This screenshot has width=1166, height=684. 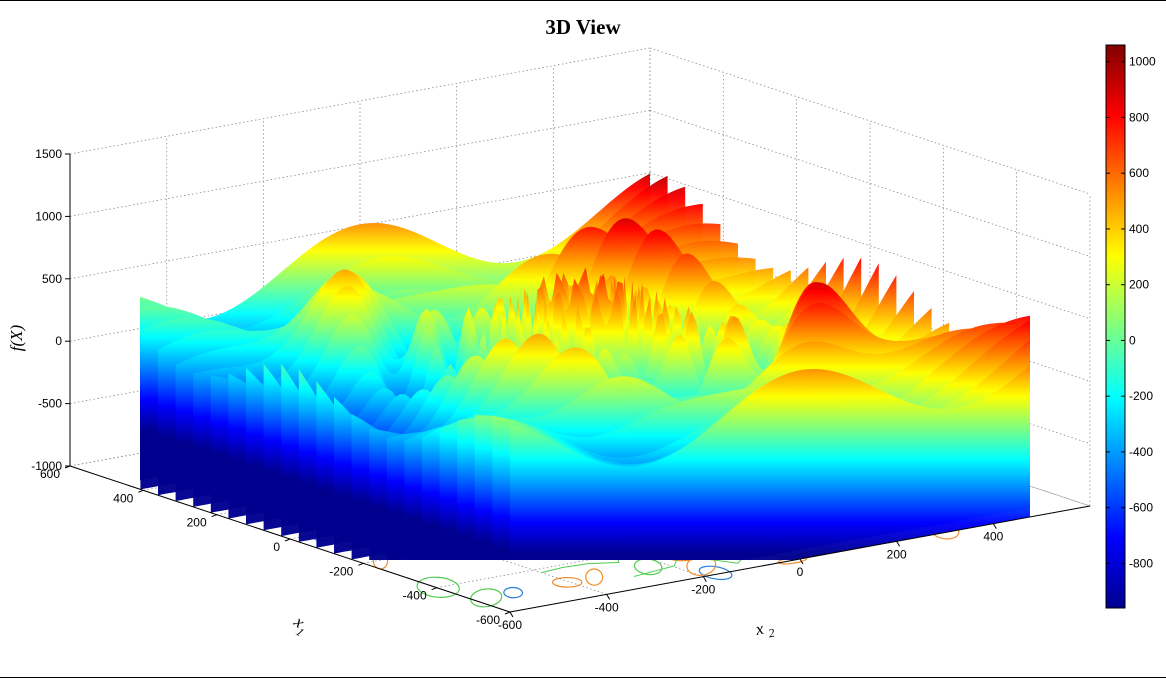 I want to click on x2-tick-label: 400, so click(x=993, y=537).